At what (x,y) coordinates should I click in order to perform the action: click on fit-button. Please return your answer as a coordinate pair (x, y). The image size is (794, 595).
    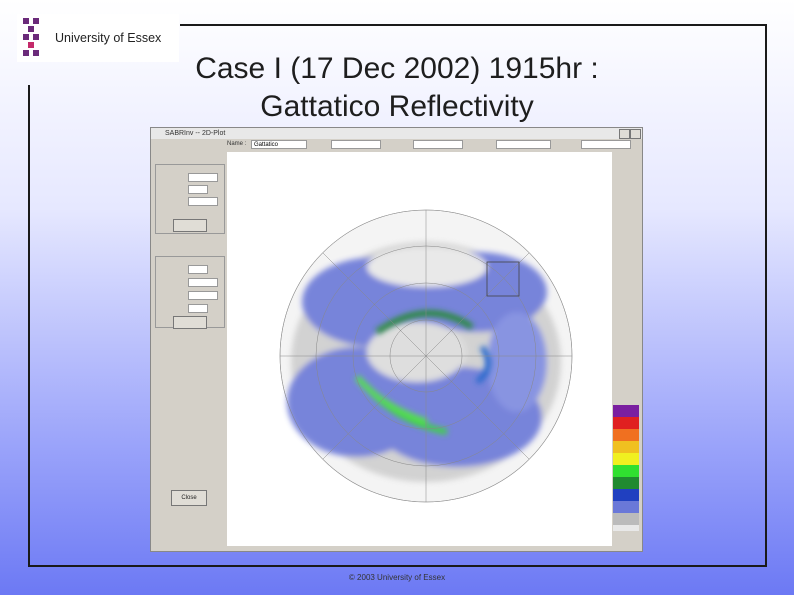
    Looking at the image, I should click on (190, 225).